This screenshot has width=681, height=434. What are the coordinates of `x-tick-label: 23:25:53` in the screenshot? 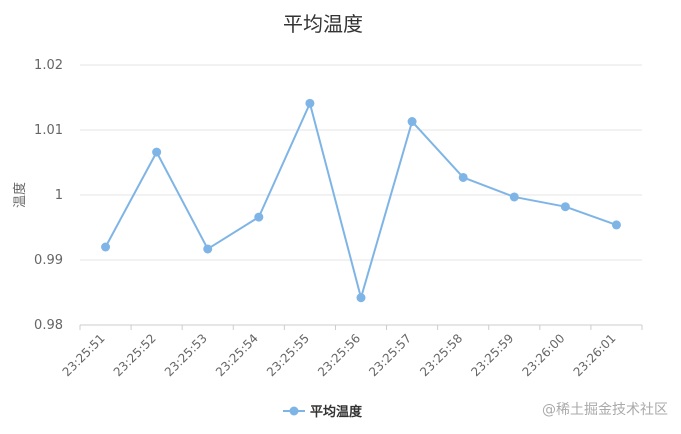 It's located at (186, 355).